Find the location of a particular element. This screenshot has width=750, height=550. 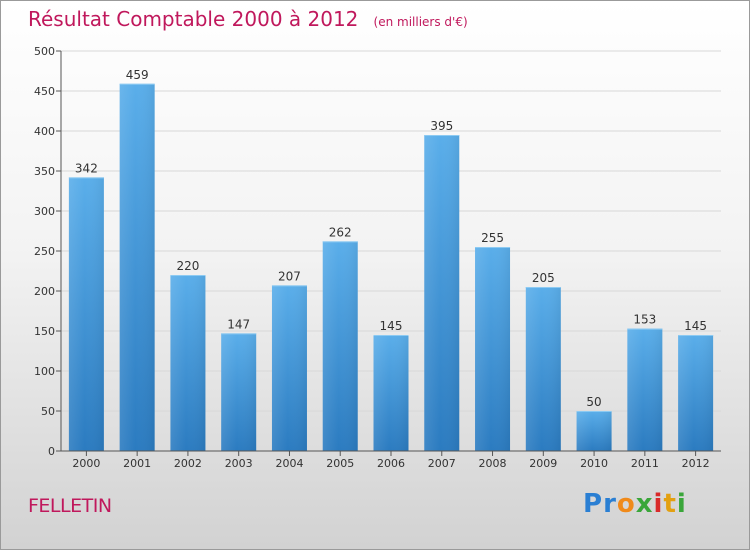

y-tick-label: 500 is located at coordinates (44, 51).